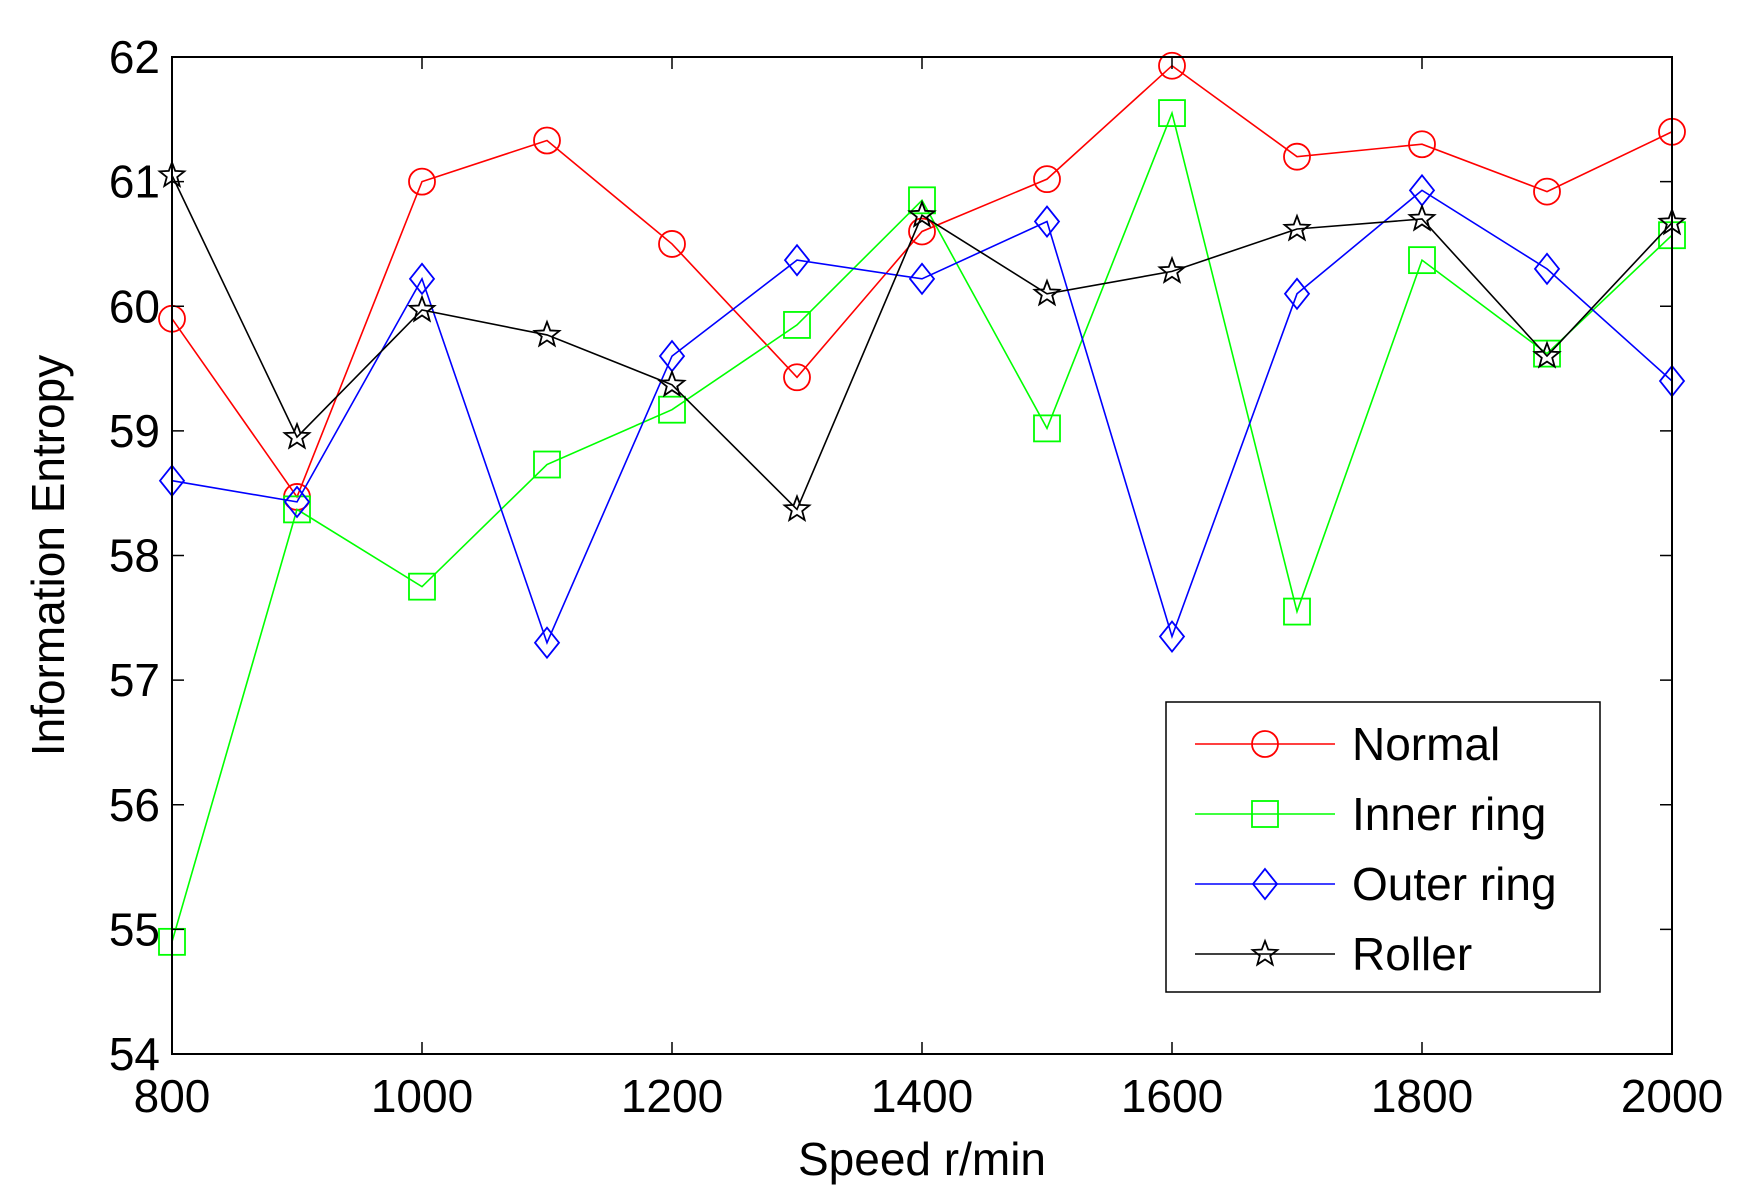 This screenshot has width=1742, height=1199. I want to click on legend-label-roller: Roller, so click(1412, 954).